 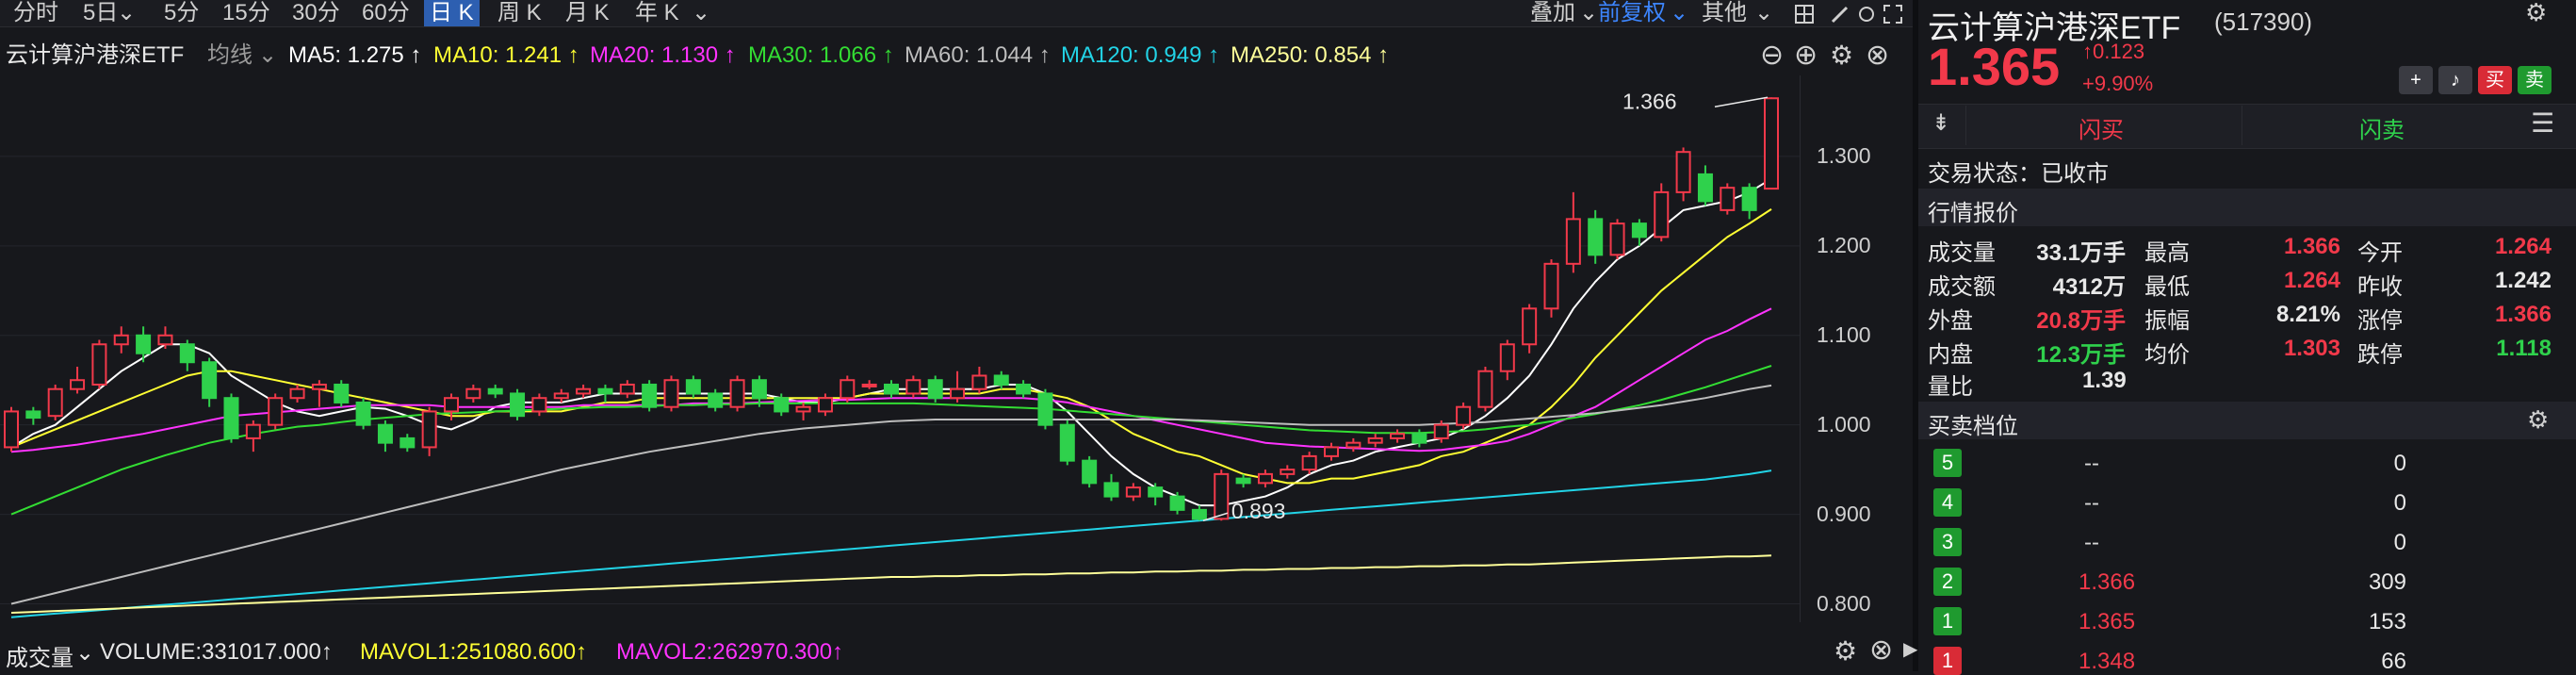 I want to click on section-levels-title: 买卖档位, so click(x=1973, y=427).